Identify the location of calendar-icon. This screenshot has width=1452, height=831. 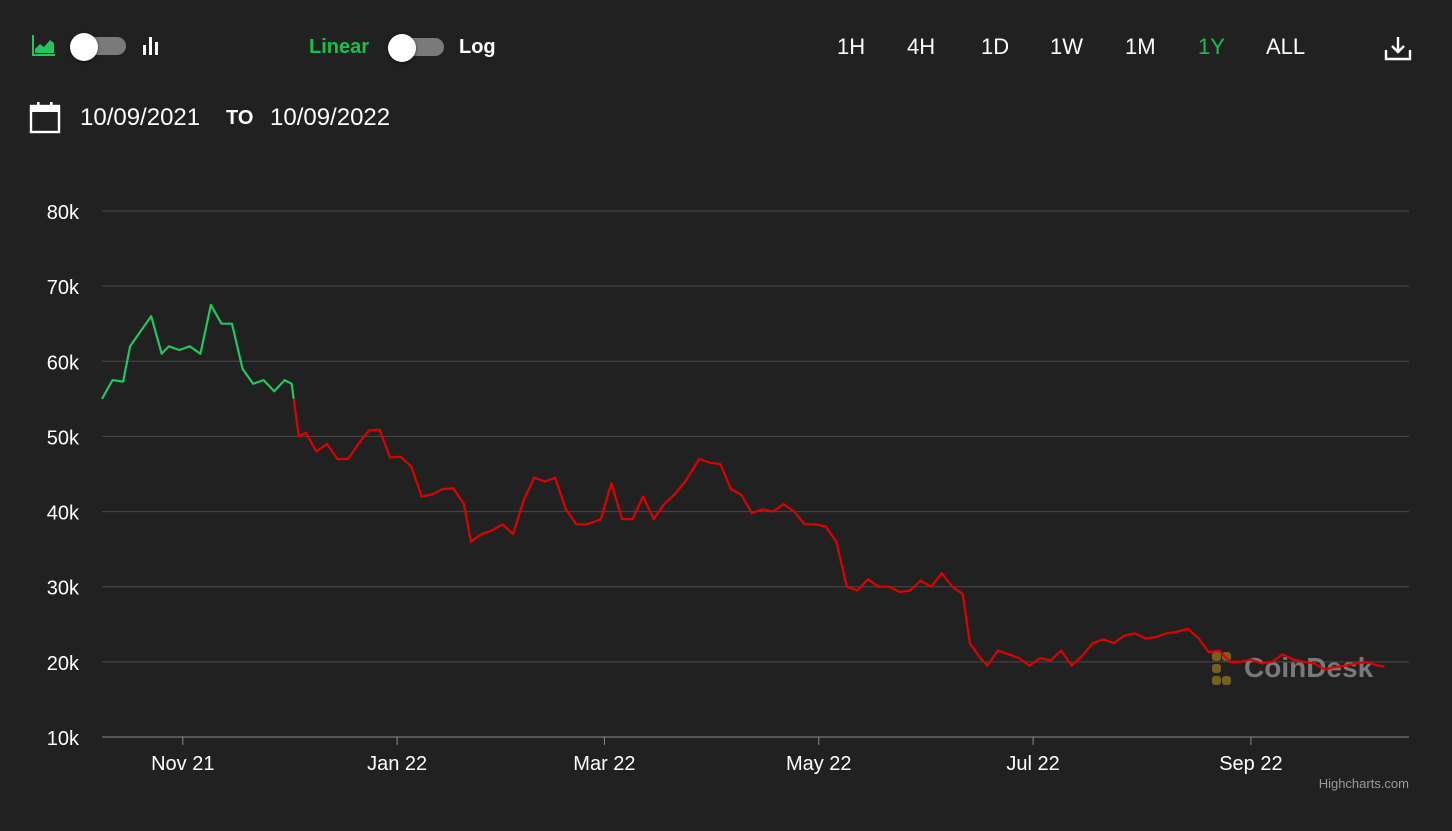
(45, 118).